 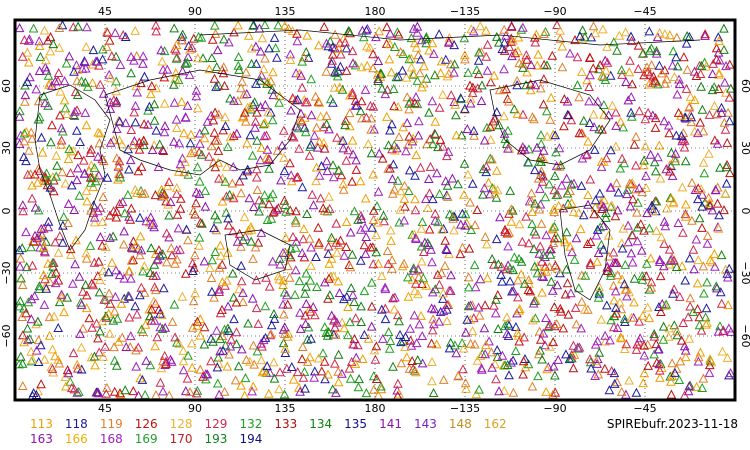 I want to click on source-label: SPIREbufr.2023-11-18, so click(x=672, y=424).